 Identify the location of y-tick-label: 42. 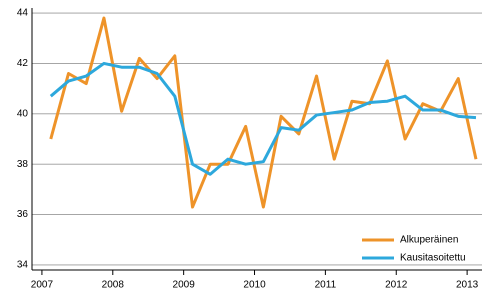
(23, 63).